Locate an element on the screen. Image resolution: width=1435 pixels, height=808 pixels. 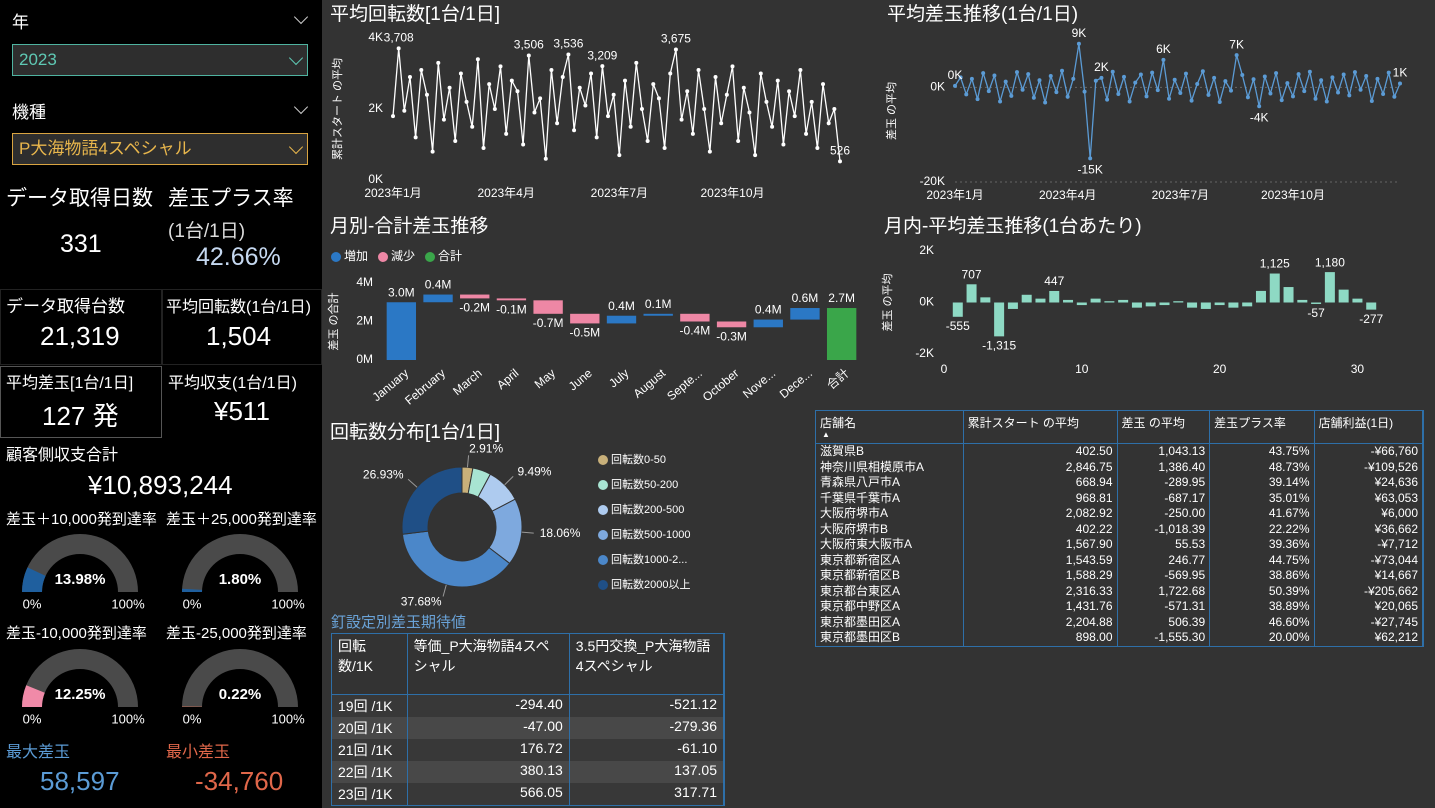
card-value: 127 発 is located at coordinates (80, 416).